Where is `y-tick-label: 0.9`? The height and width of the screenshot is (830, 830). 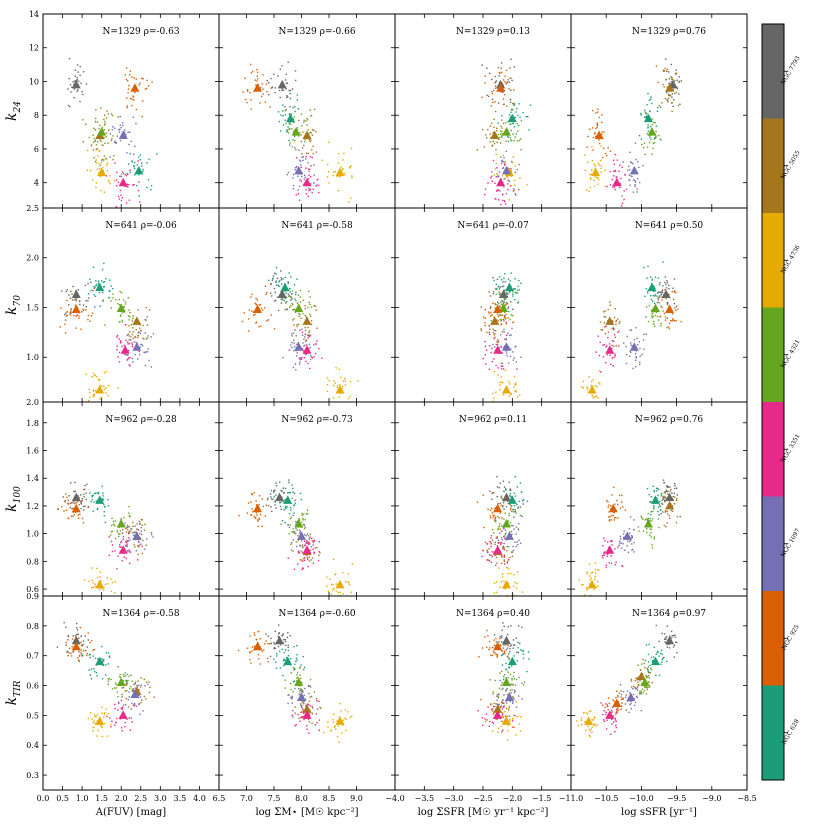
y-tick-label: 0.9 is located at coordinates (32, 596).